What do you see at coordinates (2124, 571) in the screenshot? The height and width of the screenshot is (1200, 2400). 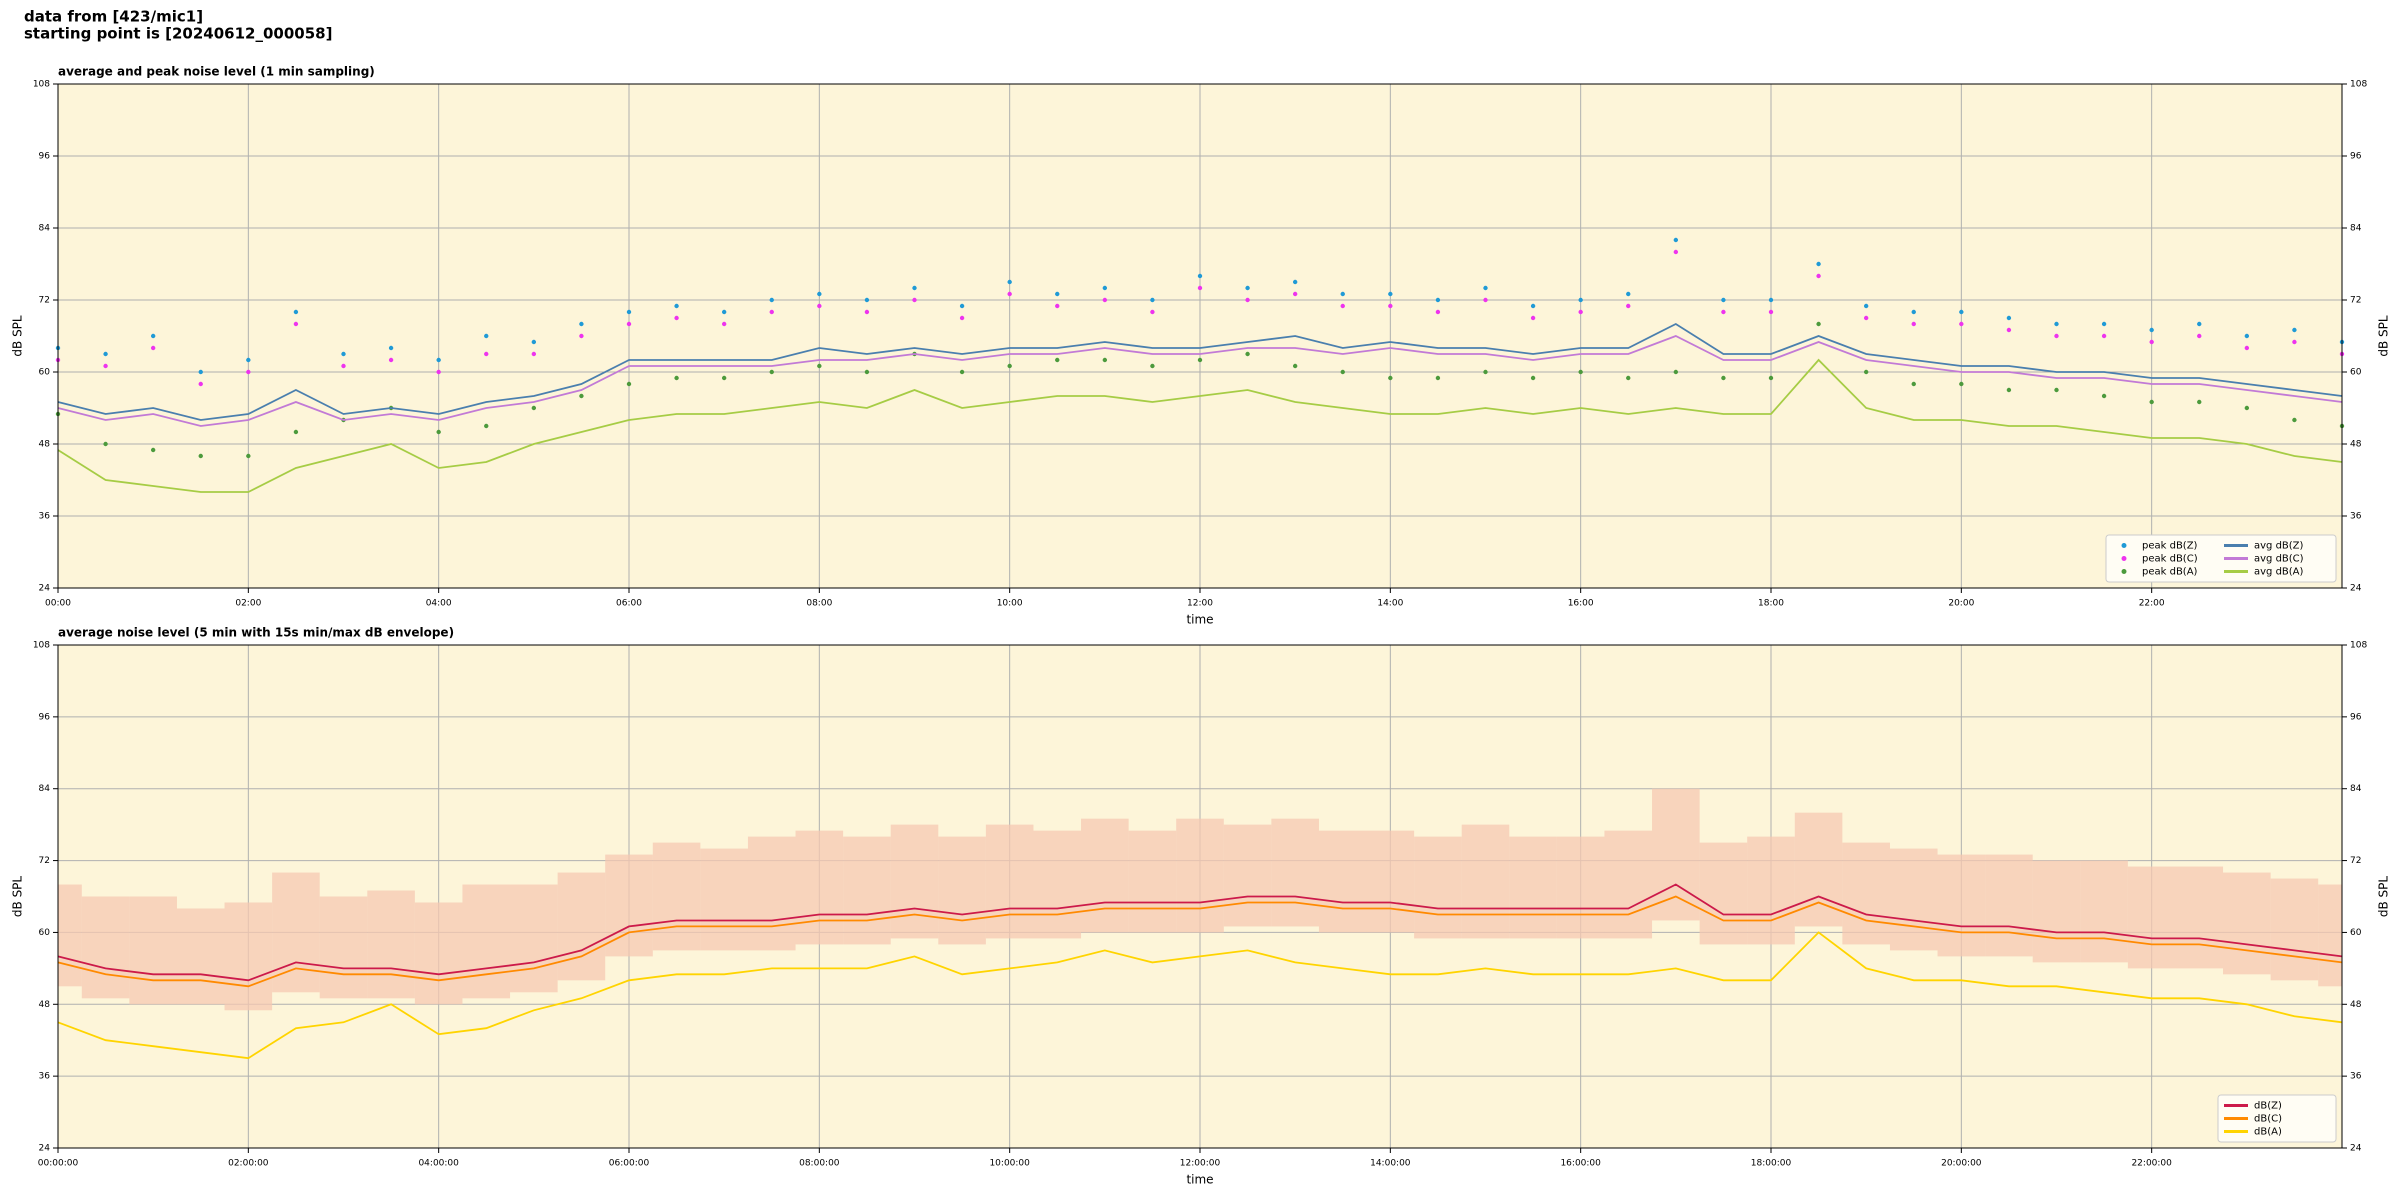 I see `legend-marker` at bounding box center [2124, 571].